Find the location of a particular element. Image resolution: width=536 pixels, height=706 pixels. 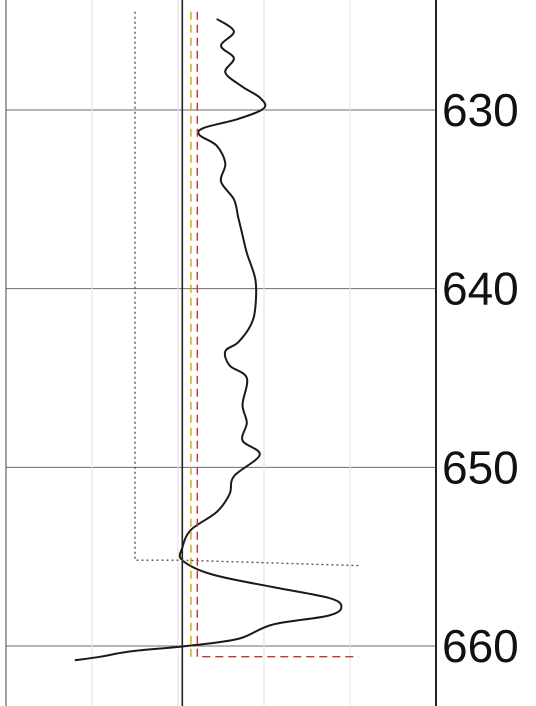

depth-tick-label: 660 is located at coordinates (480, 646).